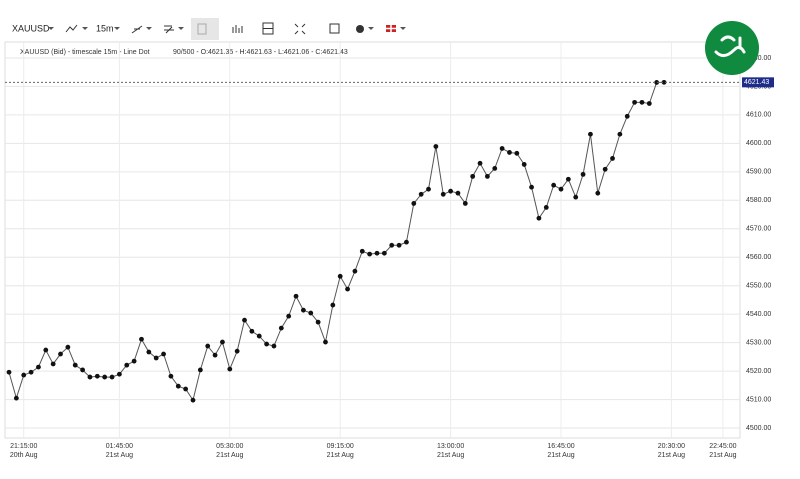 The height and width of the screenshot is (479, 800). Describe the element at coordinates (23, 446) in the screenshot. I see `x-tick-time: 21:15:00` at that location.